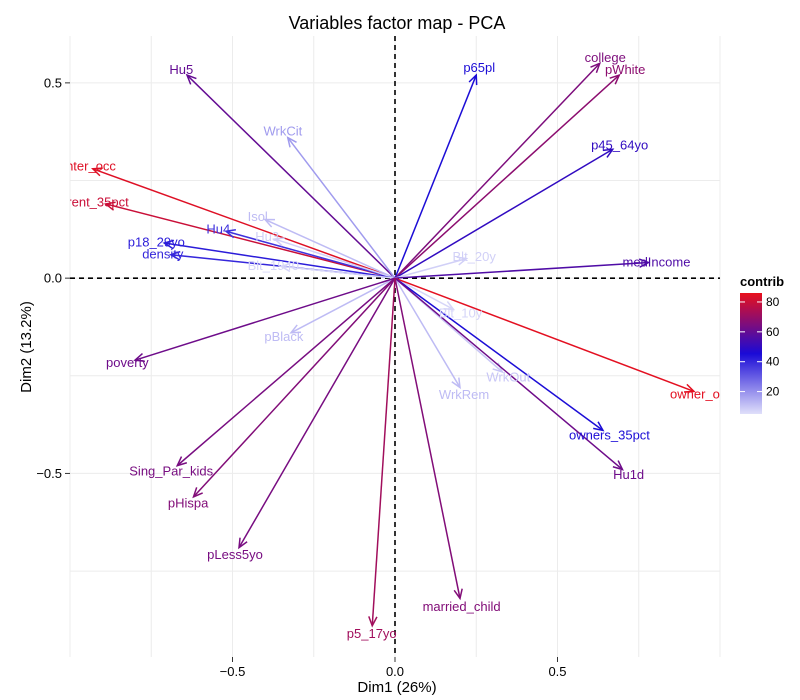  What do you see at coordinates (701, 394) in the screenshot?
I see `label-owner_occ: owner_occ` at bounding box center [701, 394].